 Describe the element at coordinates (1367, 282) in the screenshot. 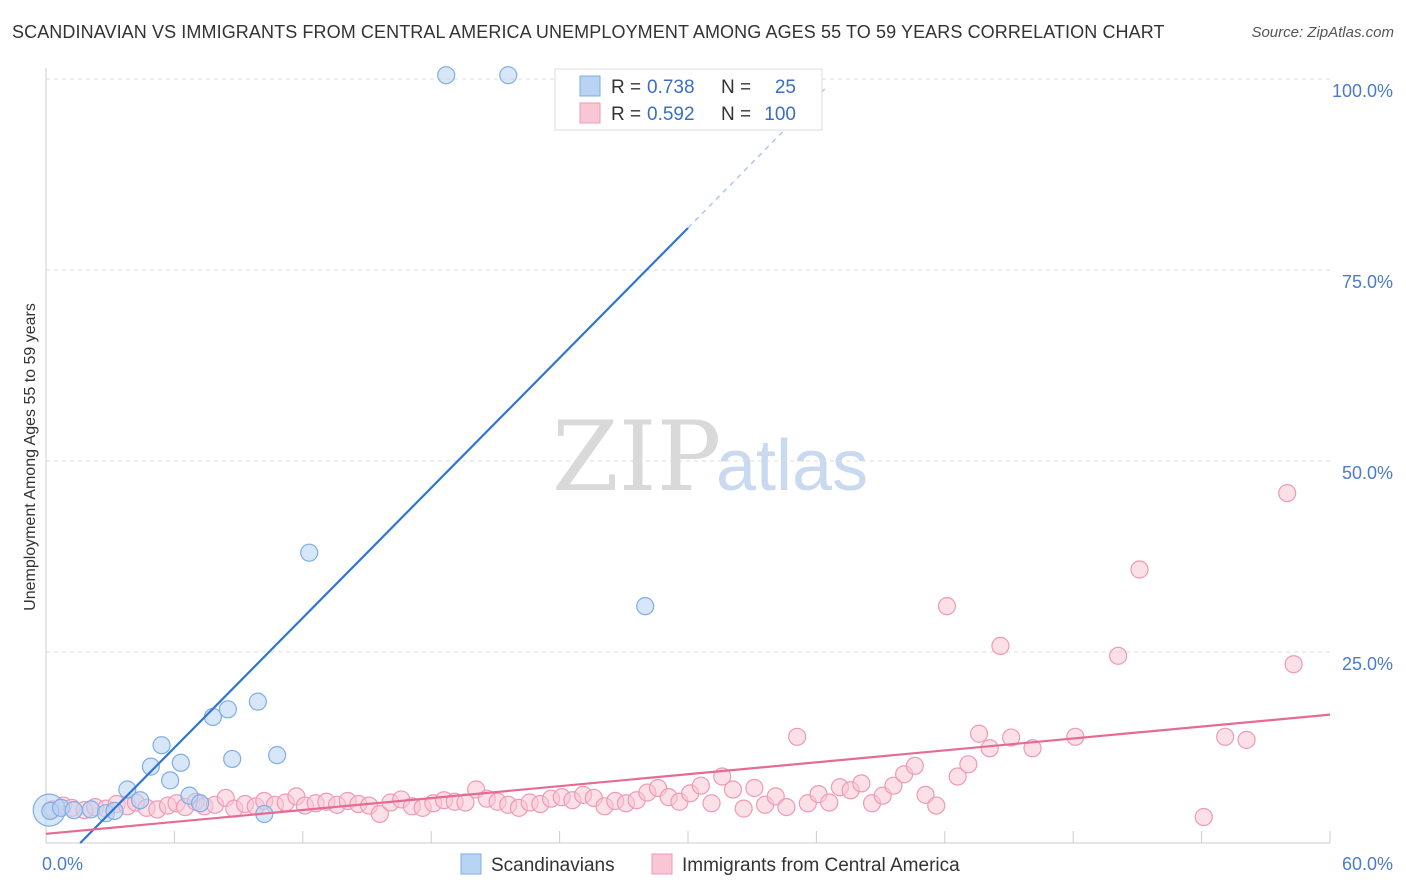

I see `y-tick-label: 75.0%` at that location.